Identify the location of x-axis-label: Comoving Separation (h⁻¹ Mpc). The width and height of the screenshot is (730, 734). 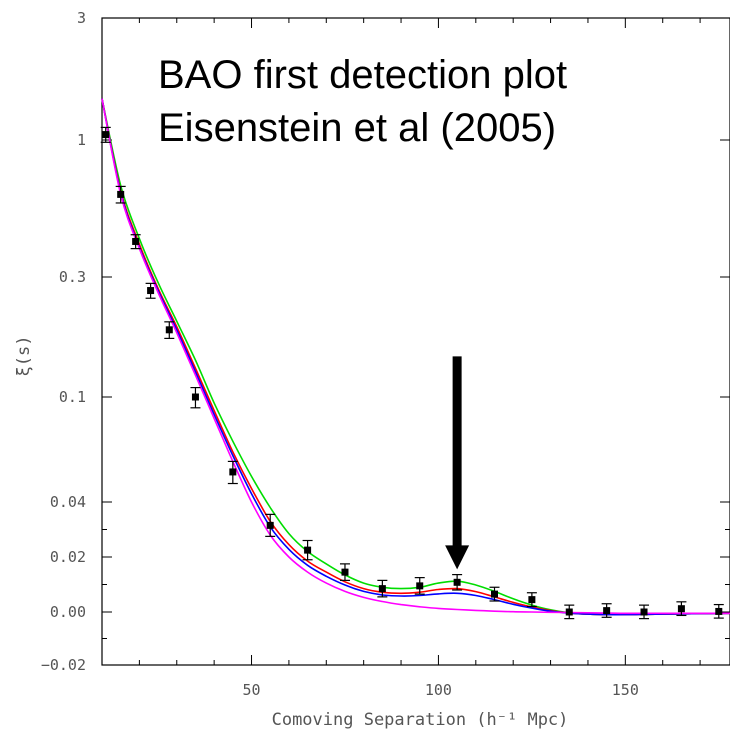
(420, 720).